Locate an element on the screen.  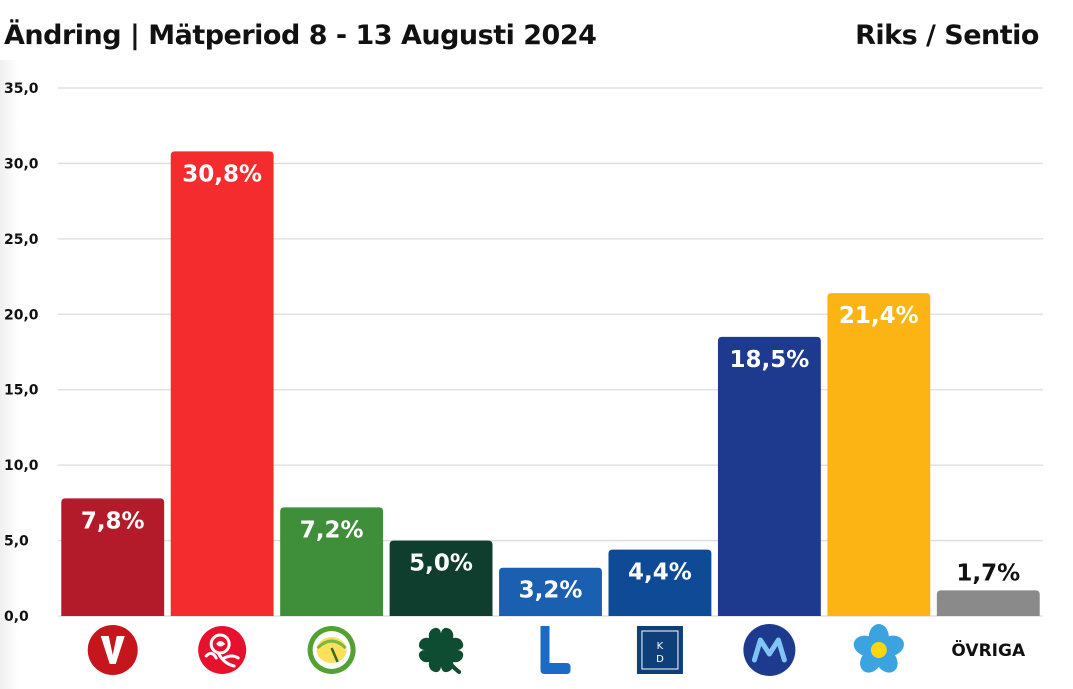
y-tick-label: 35,0 is located at coordinates (21, 89).